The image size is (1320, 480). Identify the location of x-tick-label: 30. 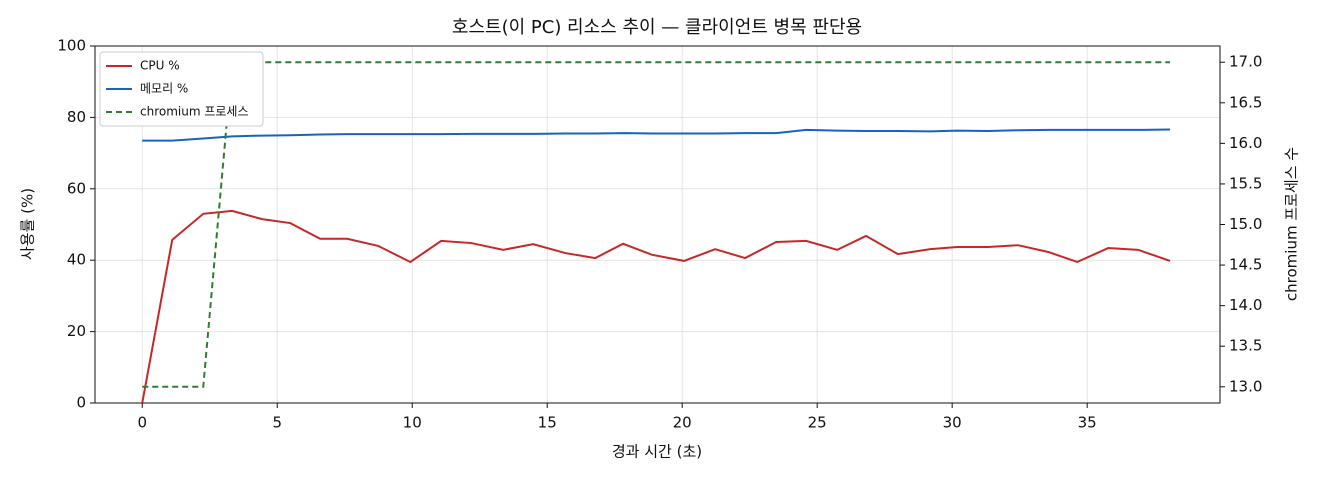
(952, 423).